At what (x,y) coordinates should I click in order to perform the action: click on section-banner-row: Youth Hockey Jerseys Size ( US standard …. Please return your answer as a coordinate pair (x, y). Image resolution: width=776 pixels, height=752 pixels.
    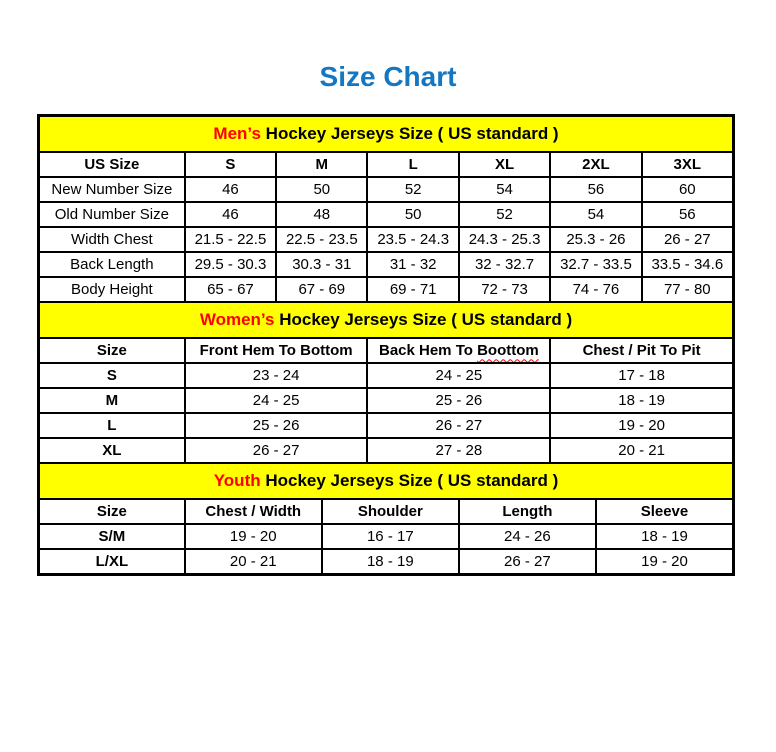
    Looking at the image, I should click on (386, 480).